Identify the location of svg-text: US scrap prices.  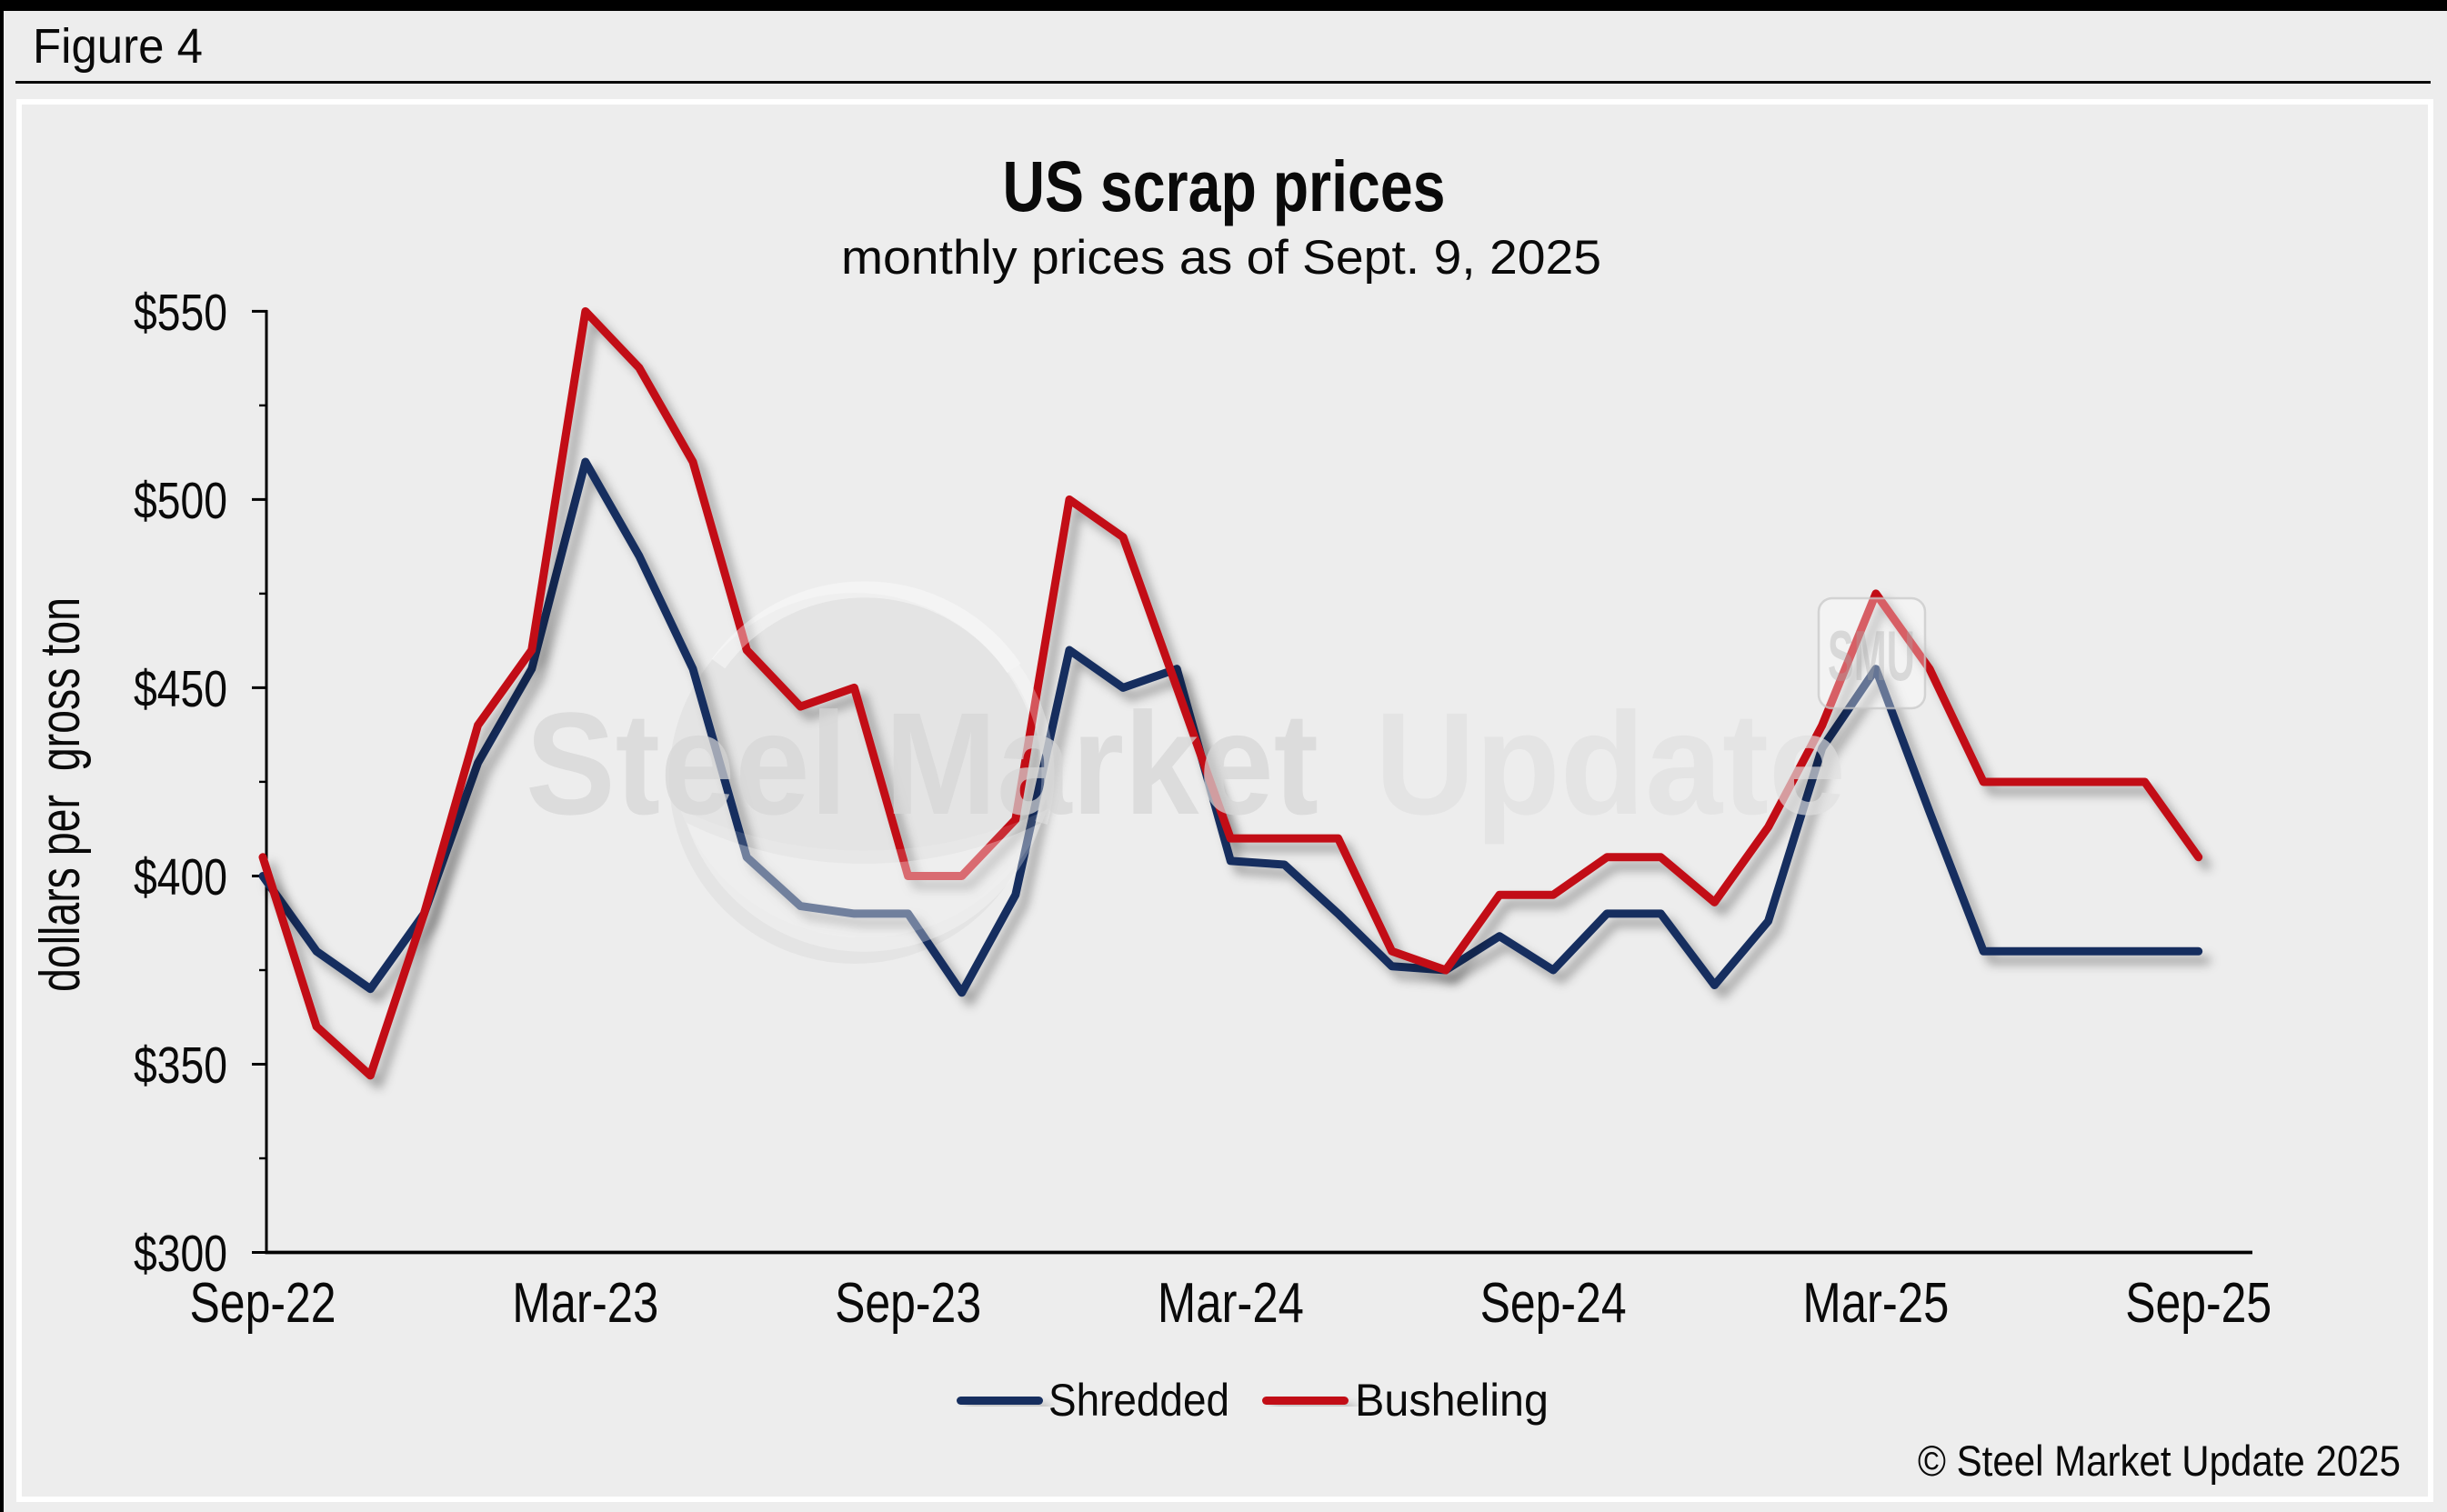
(1225, 185).